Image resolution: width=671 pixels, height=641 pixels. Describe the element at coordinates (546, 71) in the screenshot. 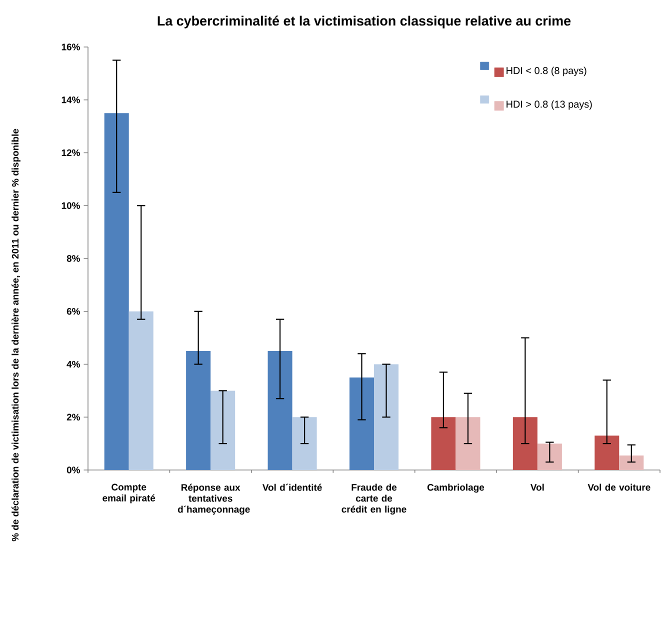

I see `legend-label: HDI < 0.8 (8 pays)` at that location.